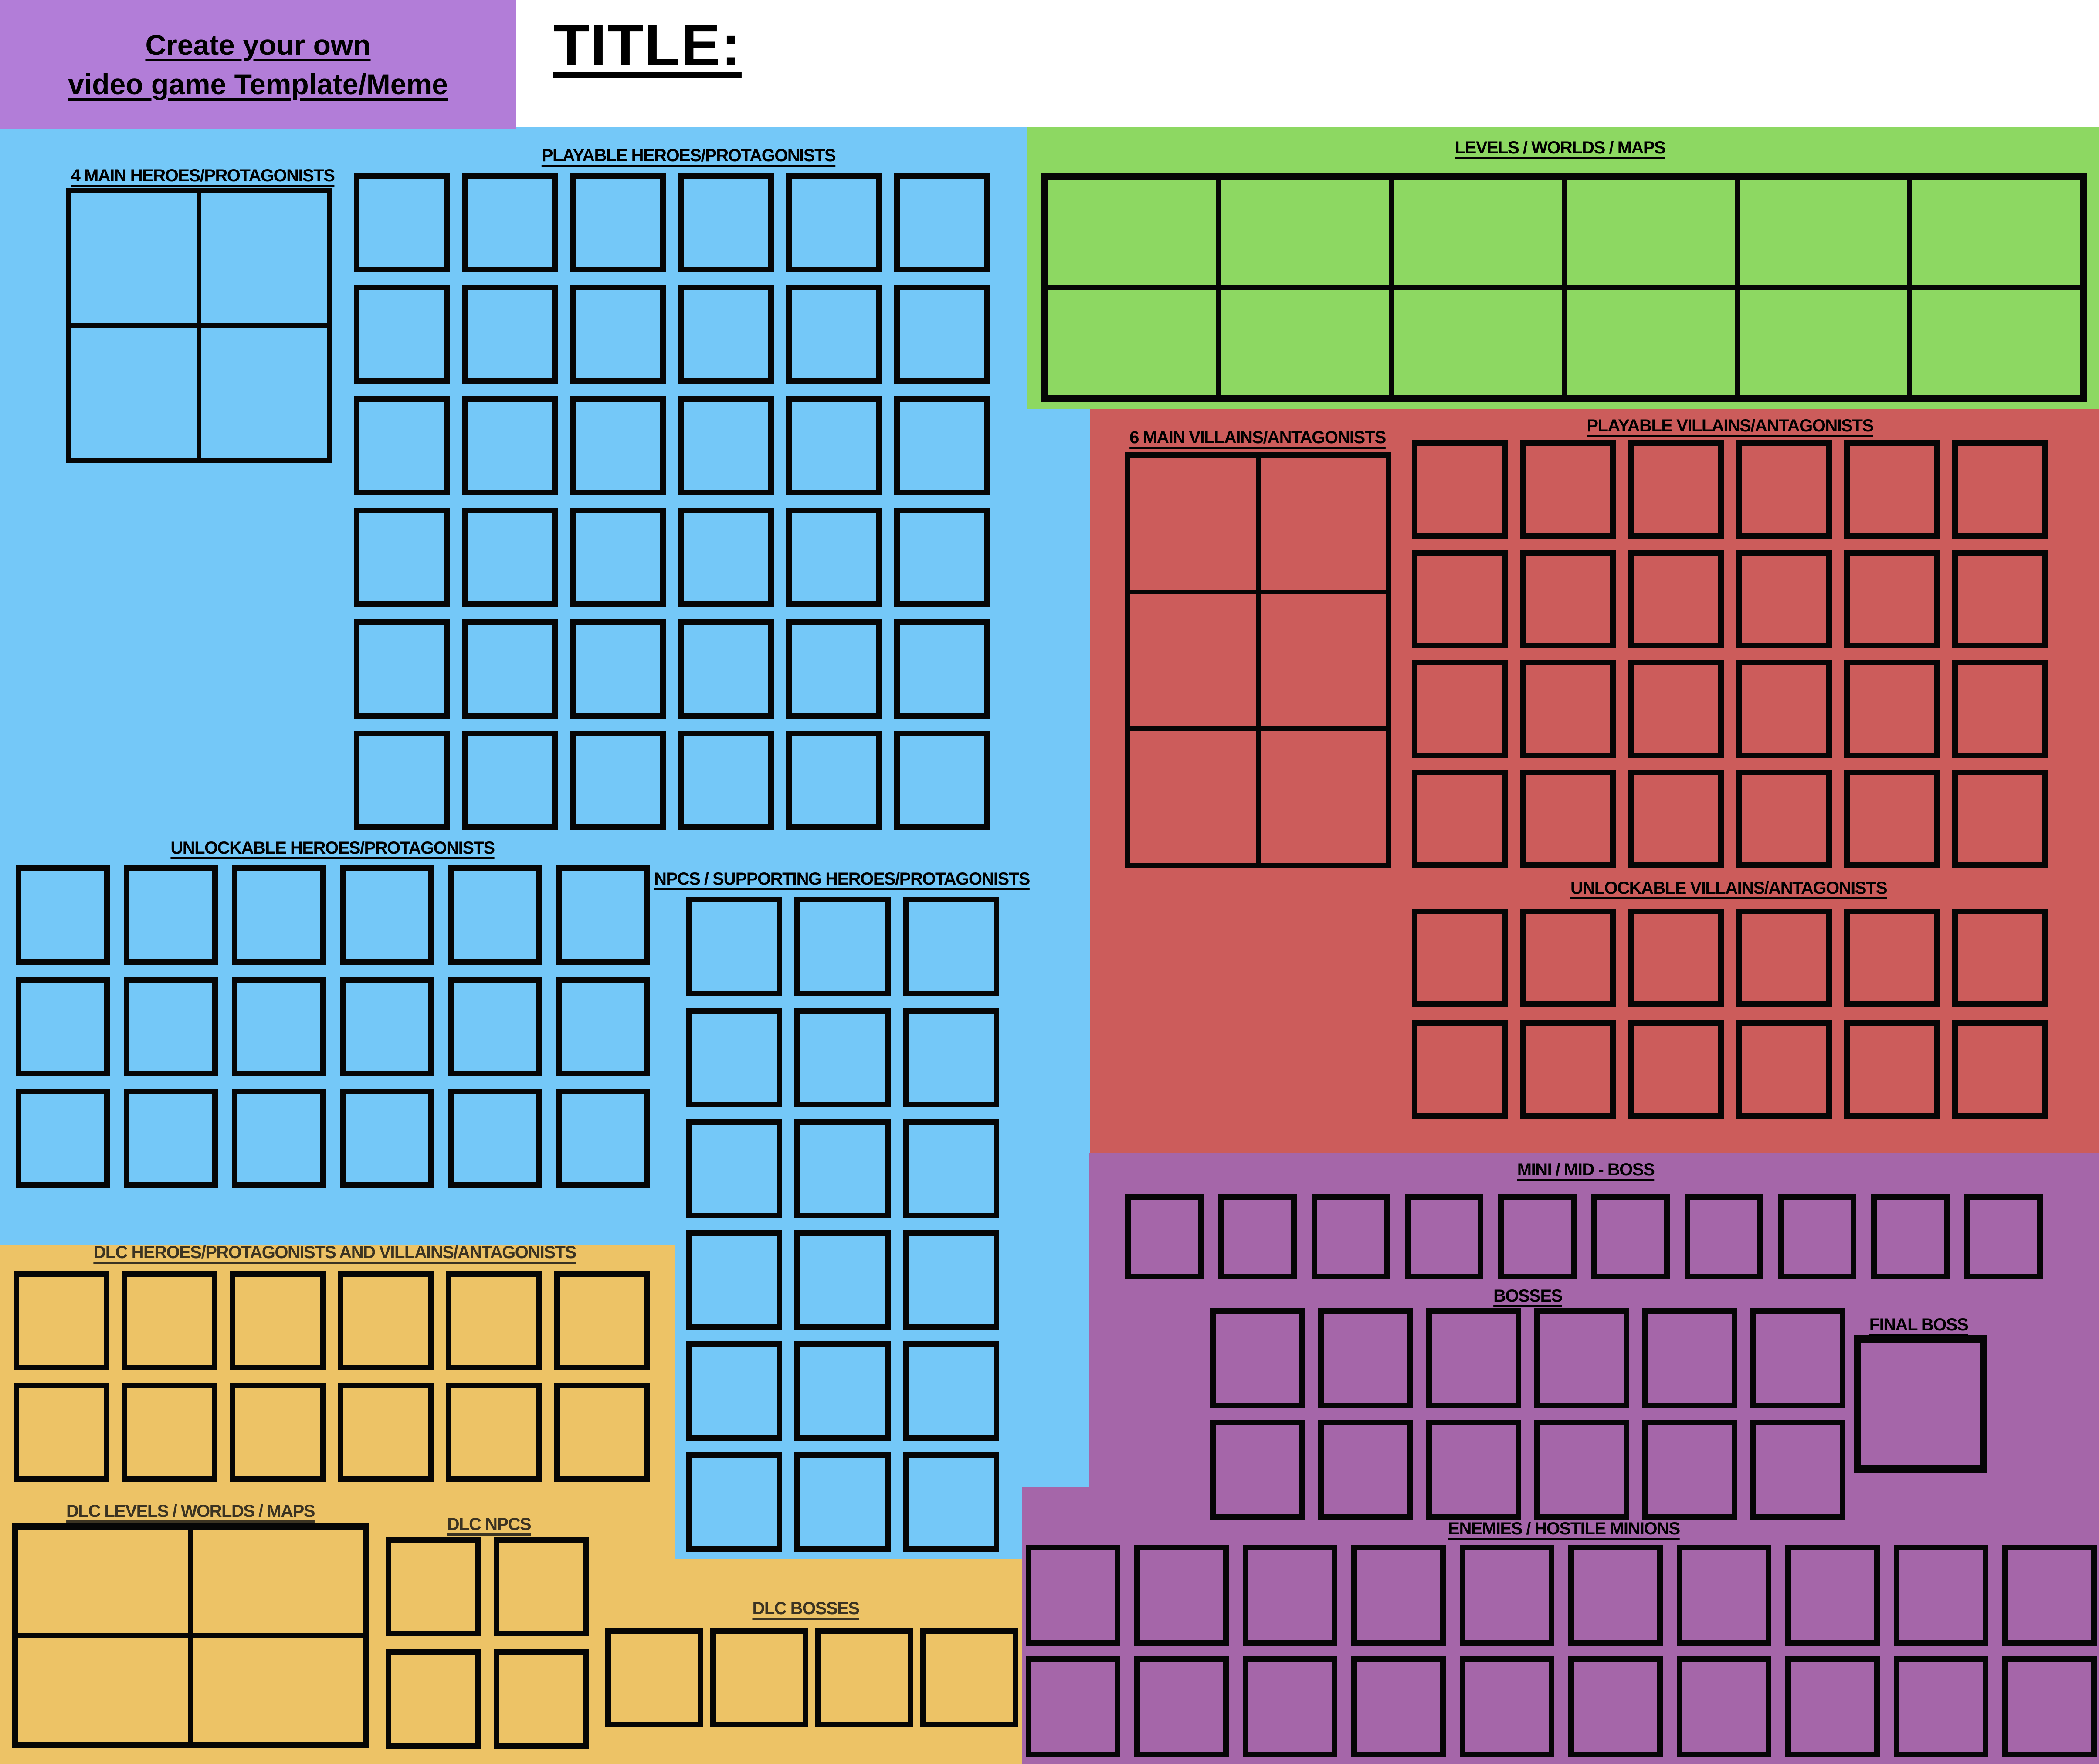  I want to click on dlc-bosses-slot, so click(969, 1677).